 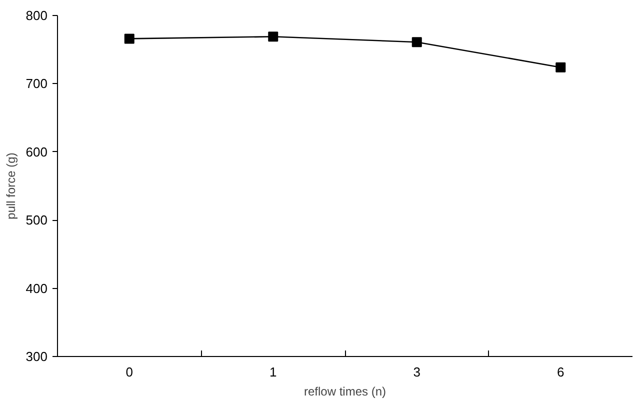 What do you see at coordinates (560, 372) in the screenshot?
I see `x-tick-label: 6` at bounding box center [560, 372].